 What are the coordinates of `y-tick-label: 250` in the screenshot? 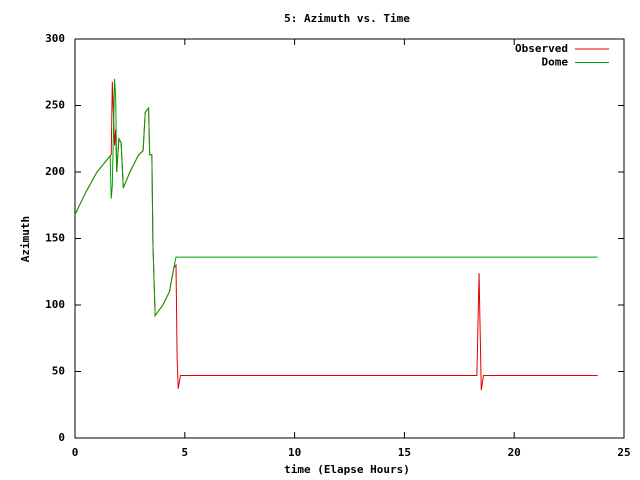 It's located at (55, 105).